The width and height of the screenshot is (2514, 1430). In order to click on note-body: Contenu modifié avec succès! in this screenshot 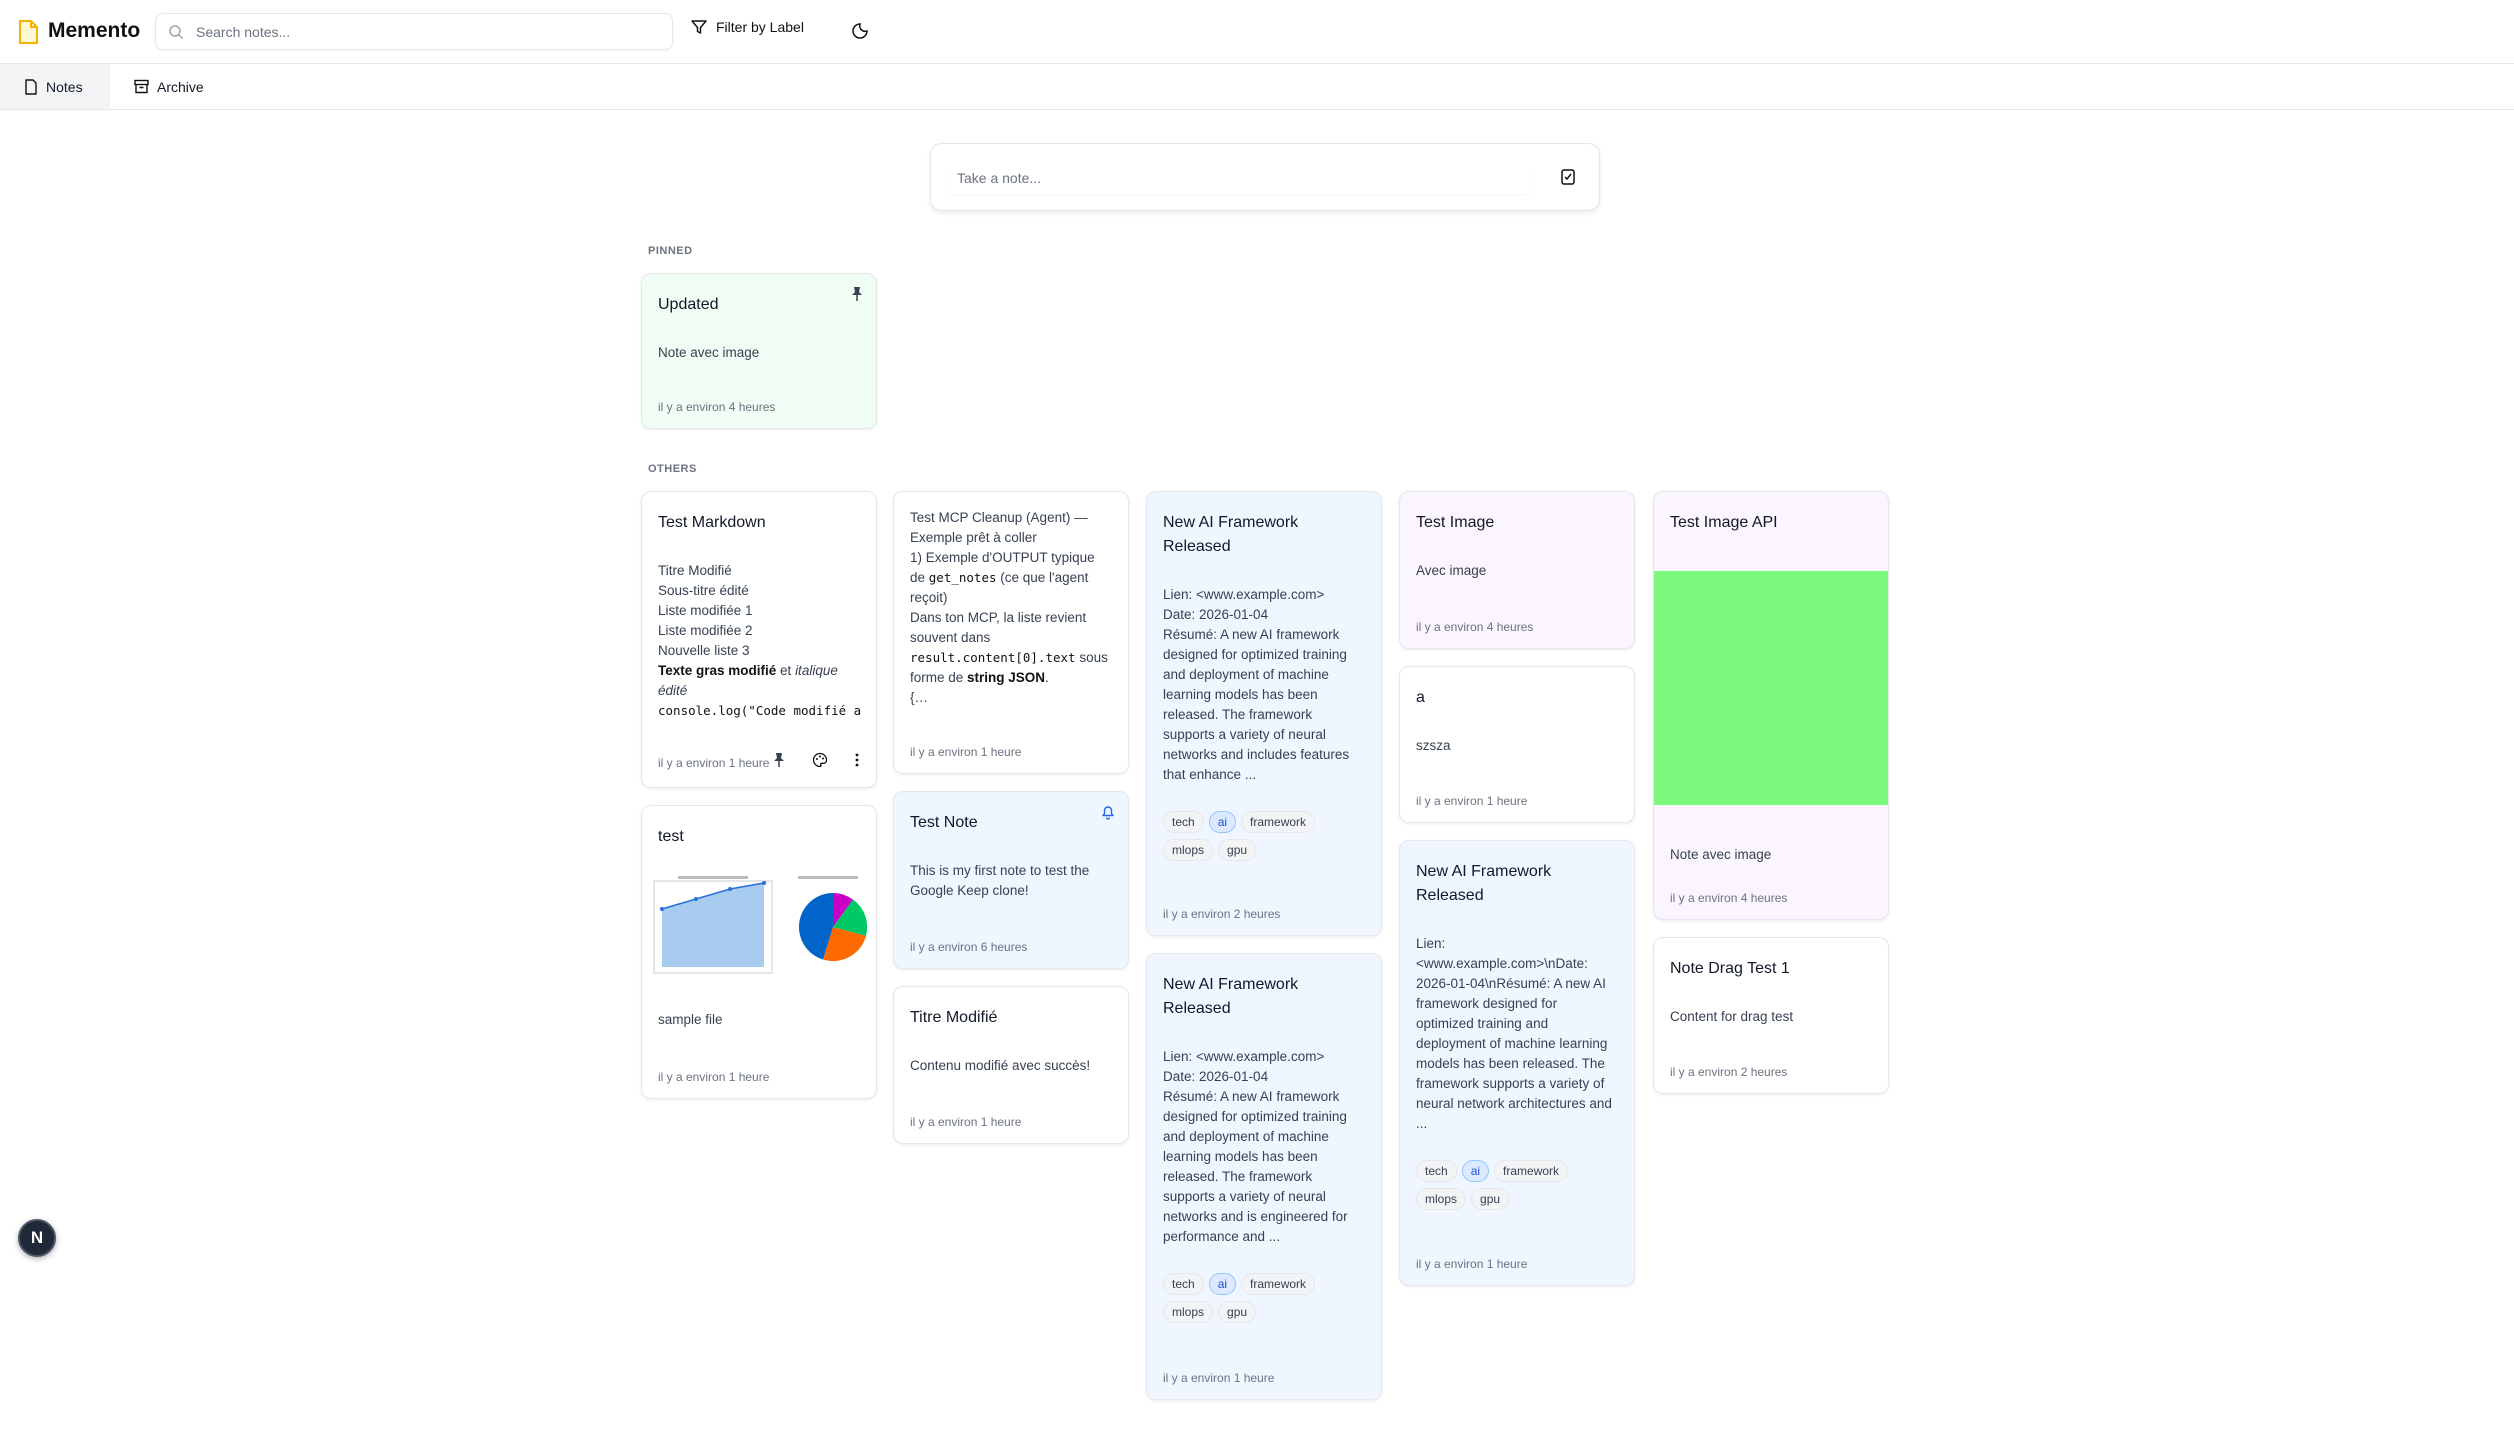, I will do `click(1011, 1066)`.